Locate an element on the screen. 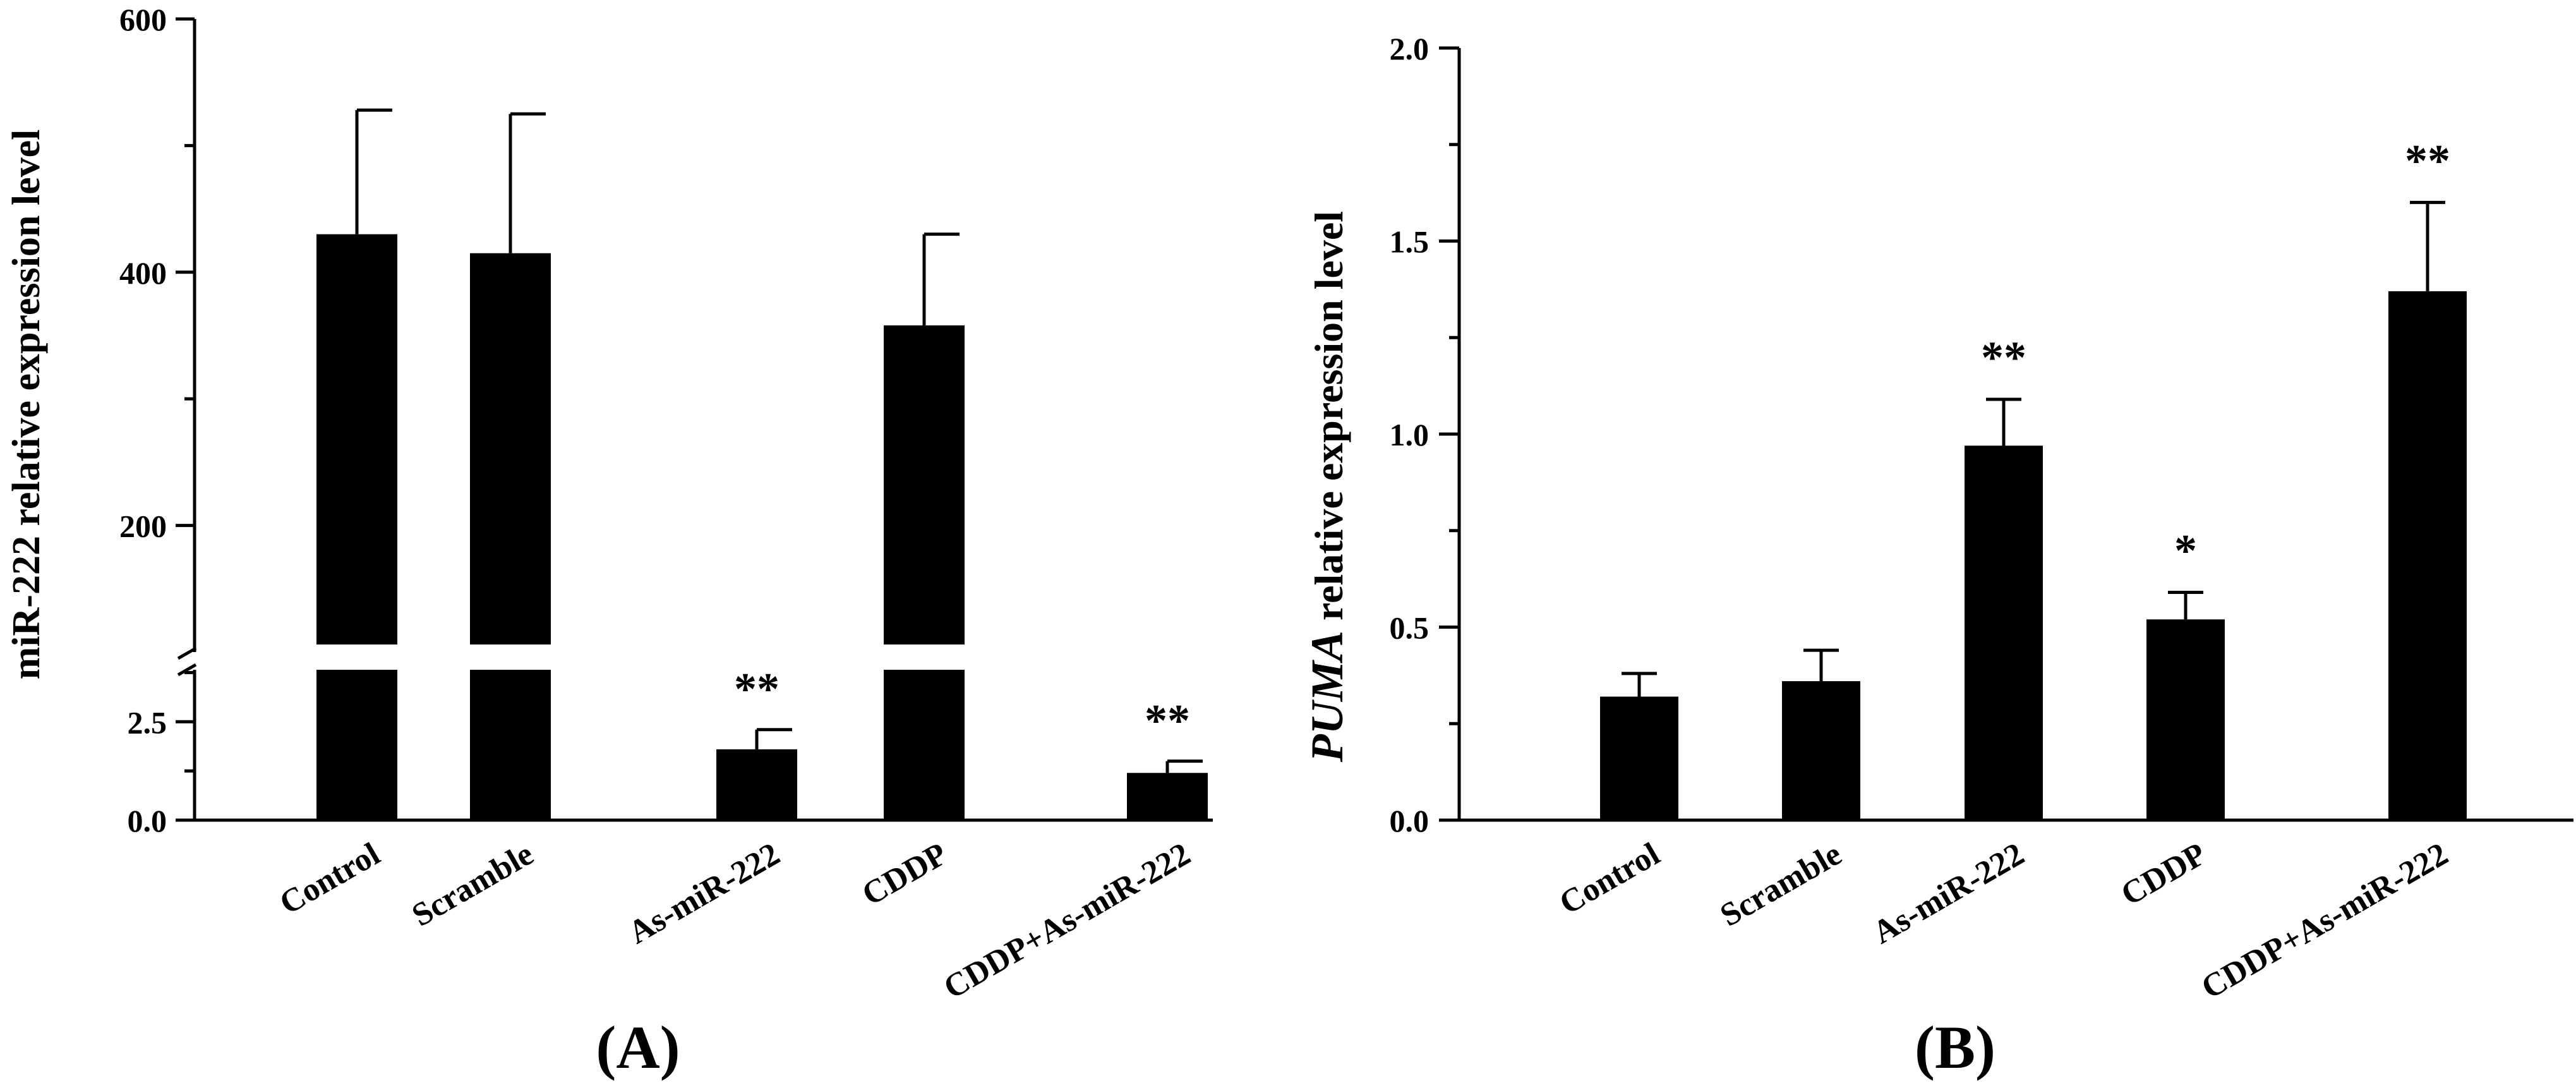  panel-a-y-tick-label: 600 is located at coordinates (143, 19).